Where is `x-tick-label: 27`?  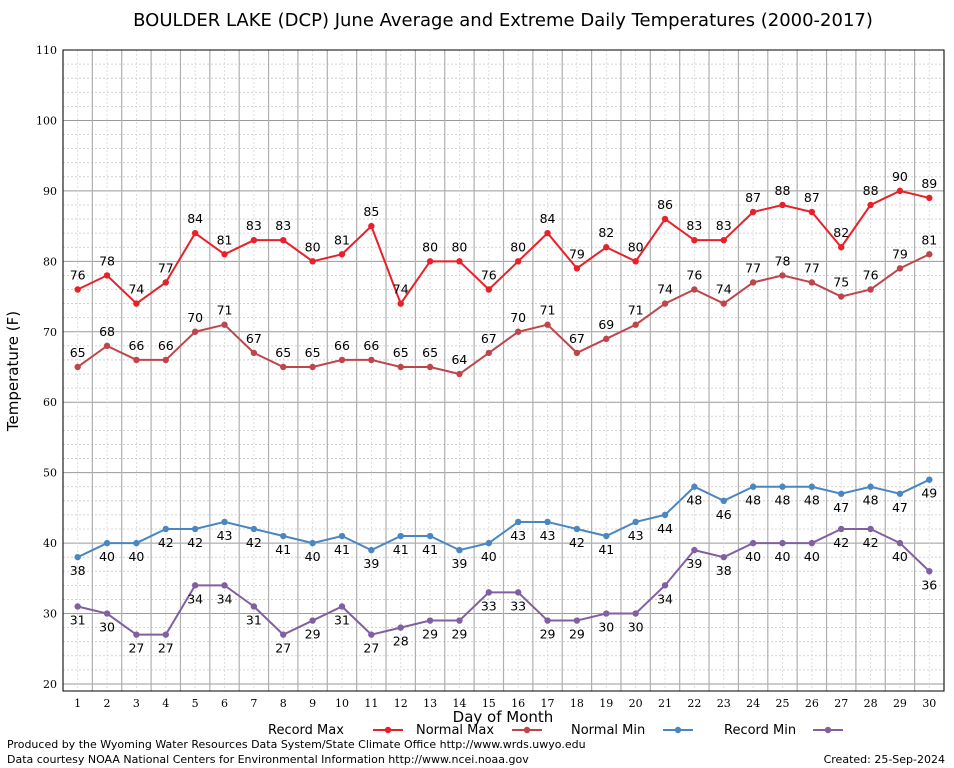
x-tick-label: 27 is located at coordinates (841, 703).